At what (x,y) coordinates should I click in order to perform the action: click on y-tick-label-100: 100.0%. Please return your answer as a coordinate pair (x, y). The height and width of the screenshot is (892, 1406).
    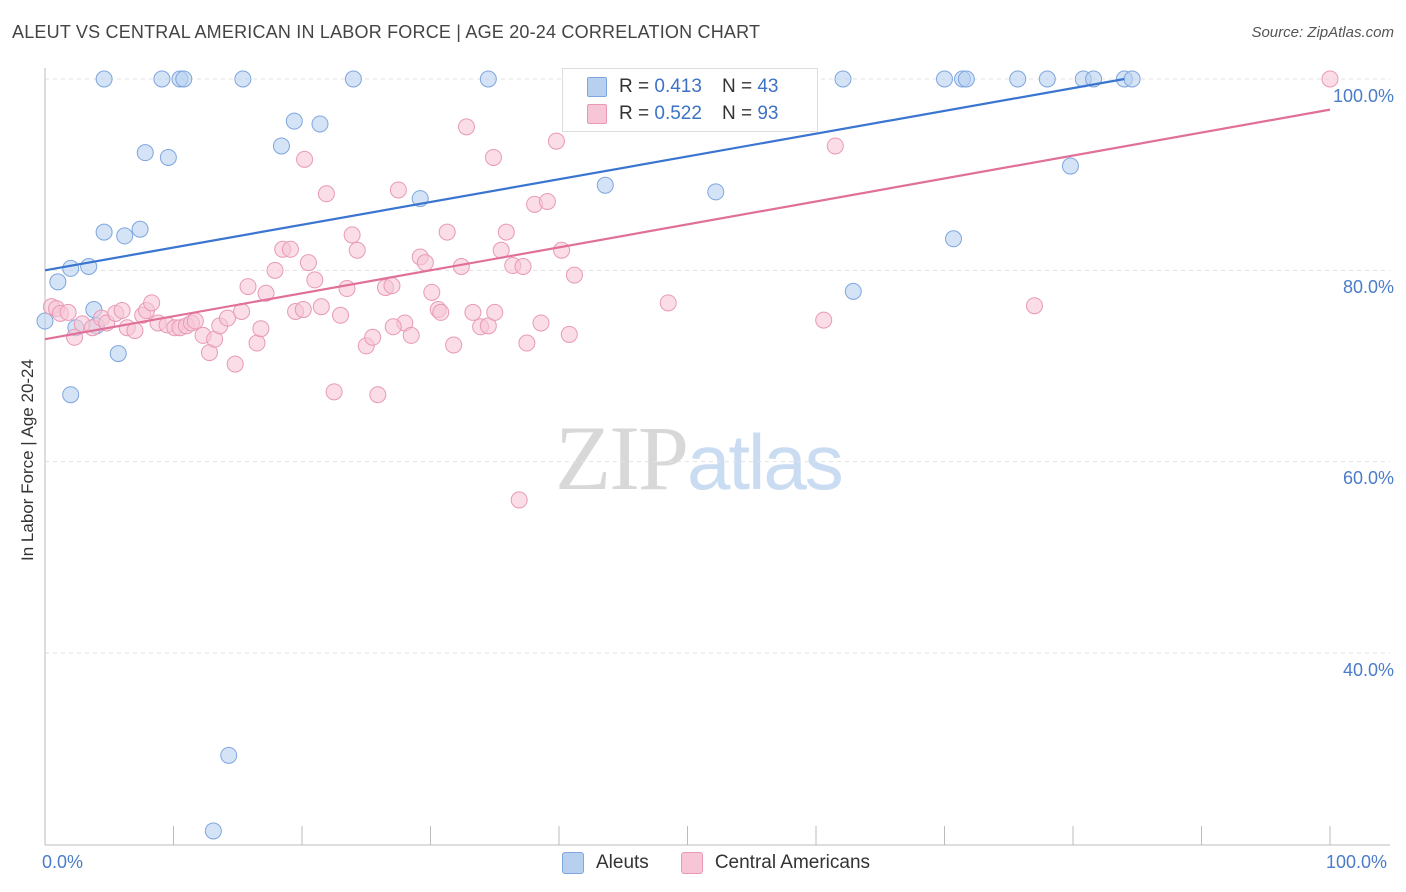
    Looking at the image, I should click on (1363, 96).